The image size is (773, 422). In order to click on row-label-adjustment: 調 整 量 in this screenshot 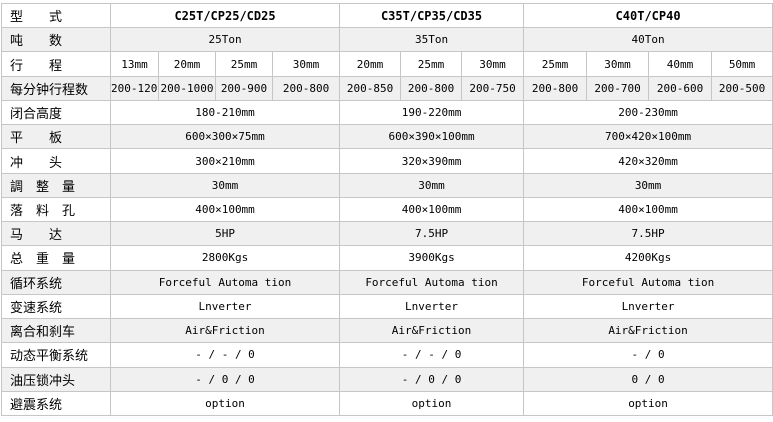, I will do `click(56, 185)`.